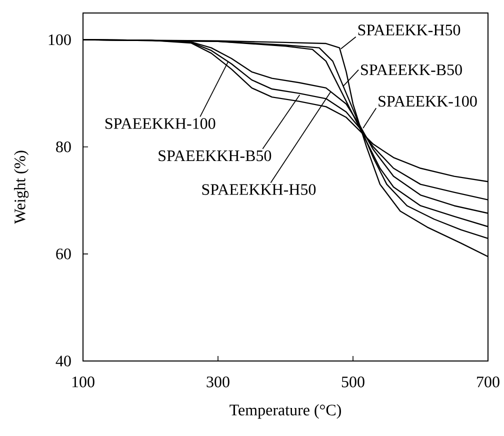 The width and height of the screenshot is (504, 436). Describe the element at coordinates (21, 187) in the screenshot. I see `y-axis-title: Weight (%)` at that location.